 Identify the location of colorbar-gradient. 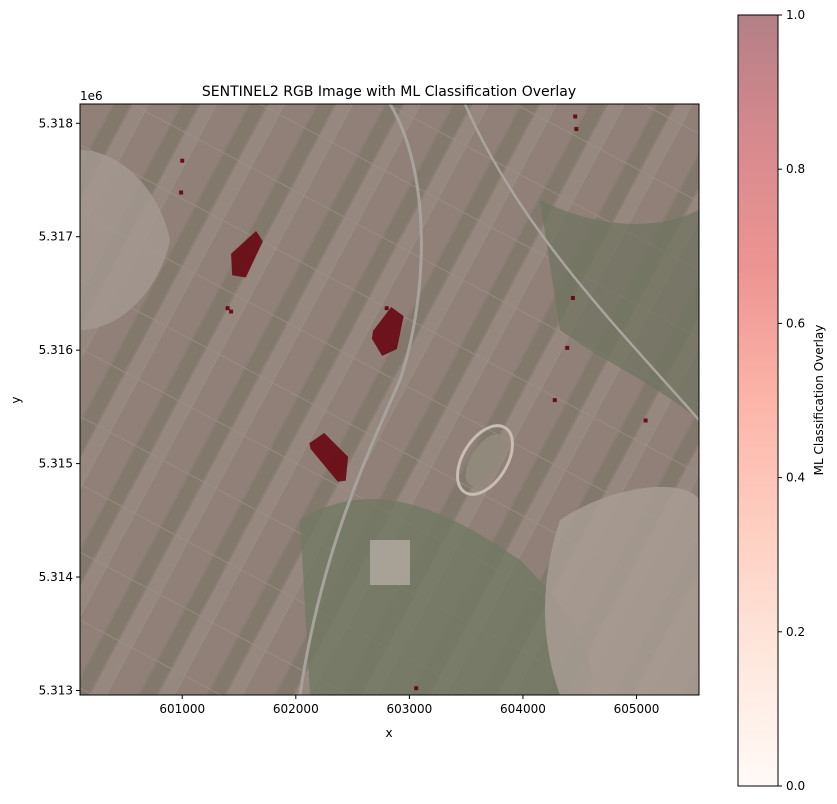
(758, 400).